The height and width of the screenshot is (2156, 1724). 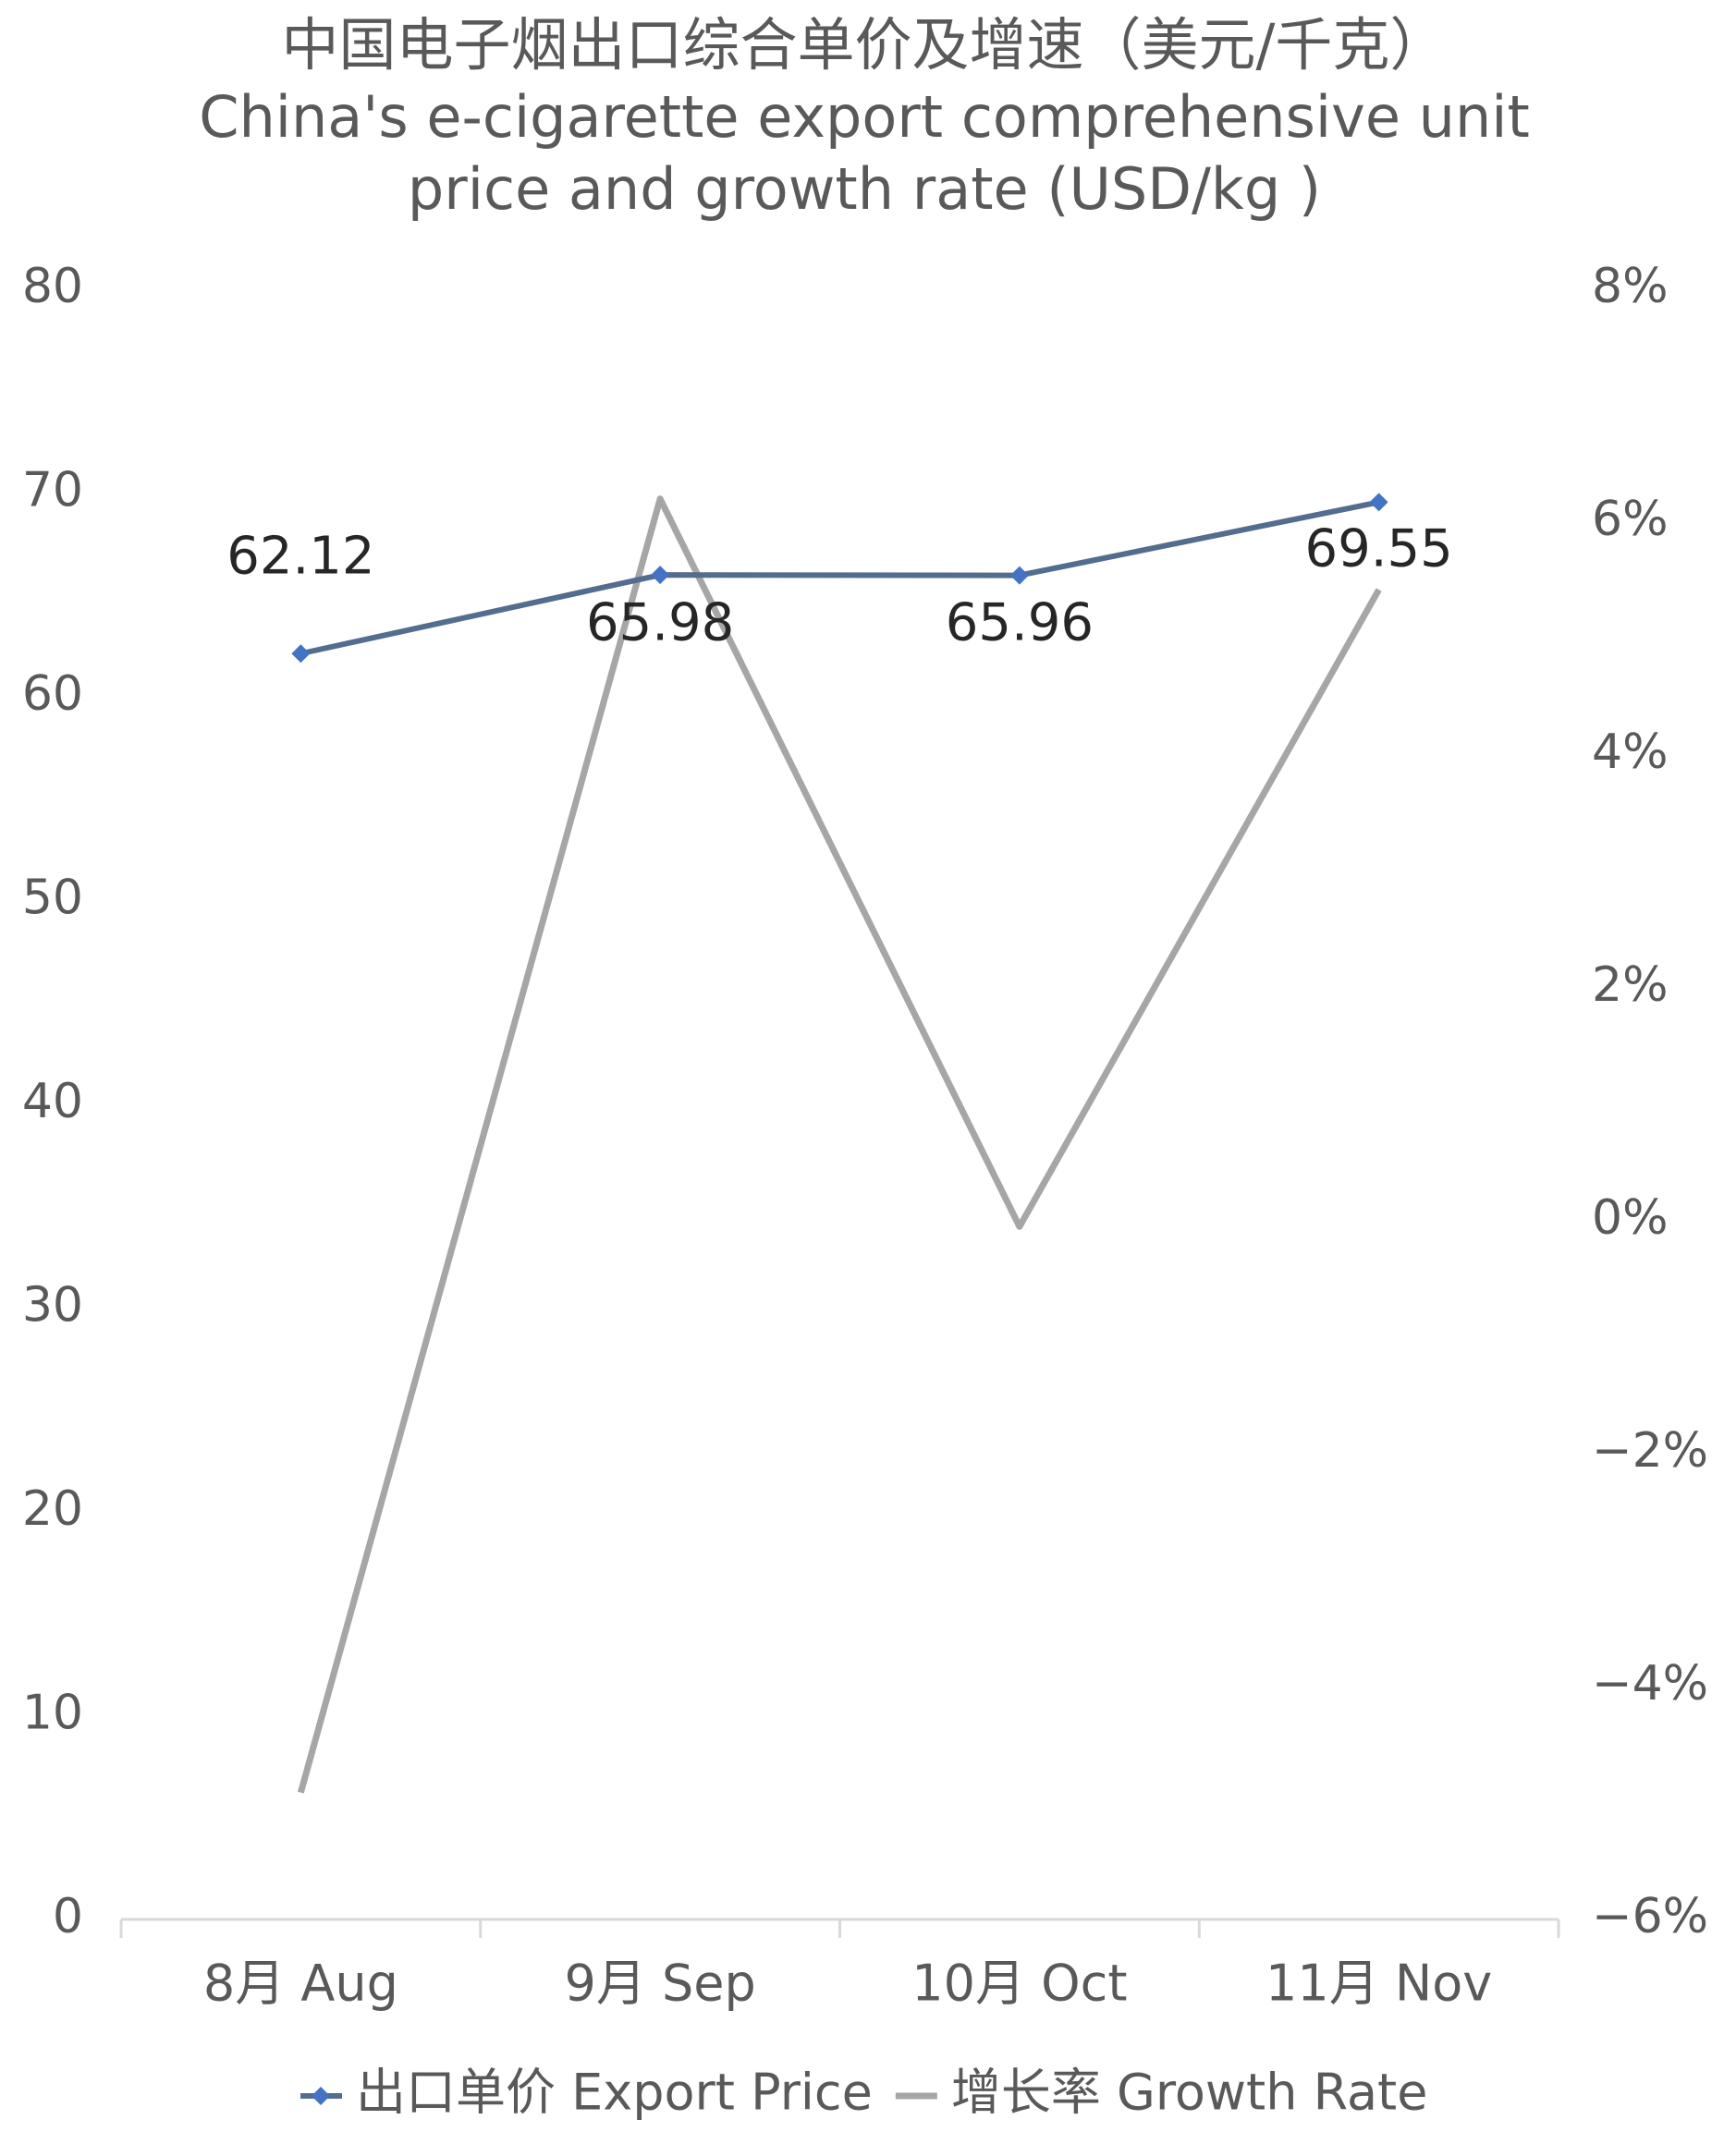 I want to click on legend-label: 增长率 Growth Rate, so click(x=1189, y=2093).